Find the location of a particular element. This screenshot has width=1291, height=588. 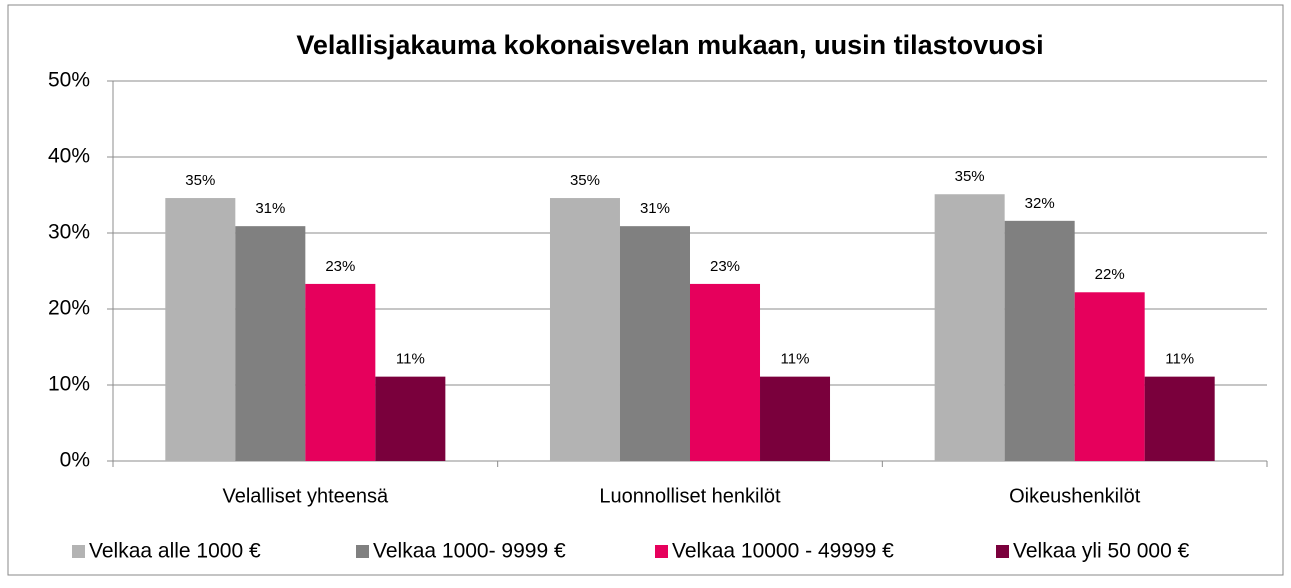

y-tick-label: 20% is located at coordinates (69, 308).